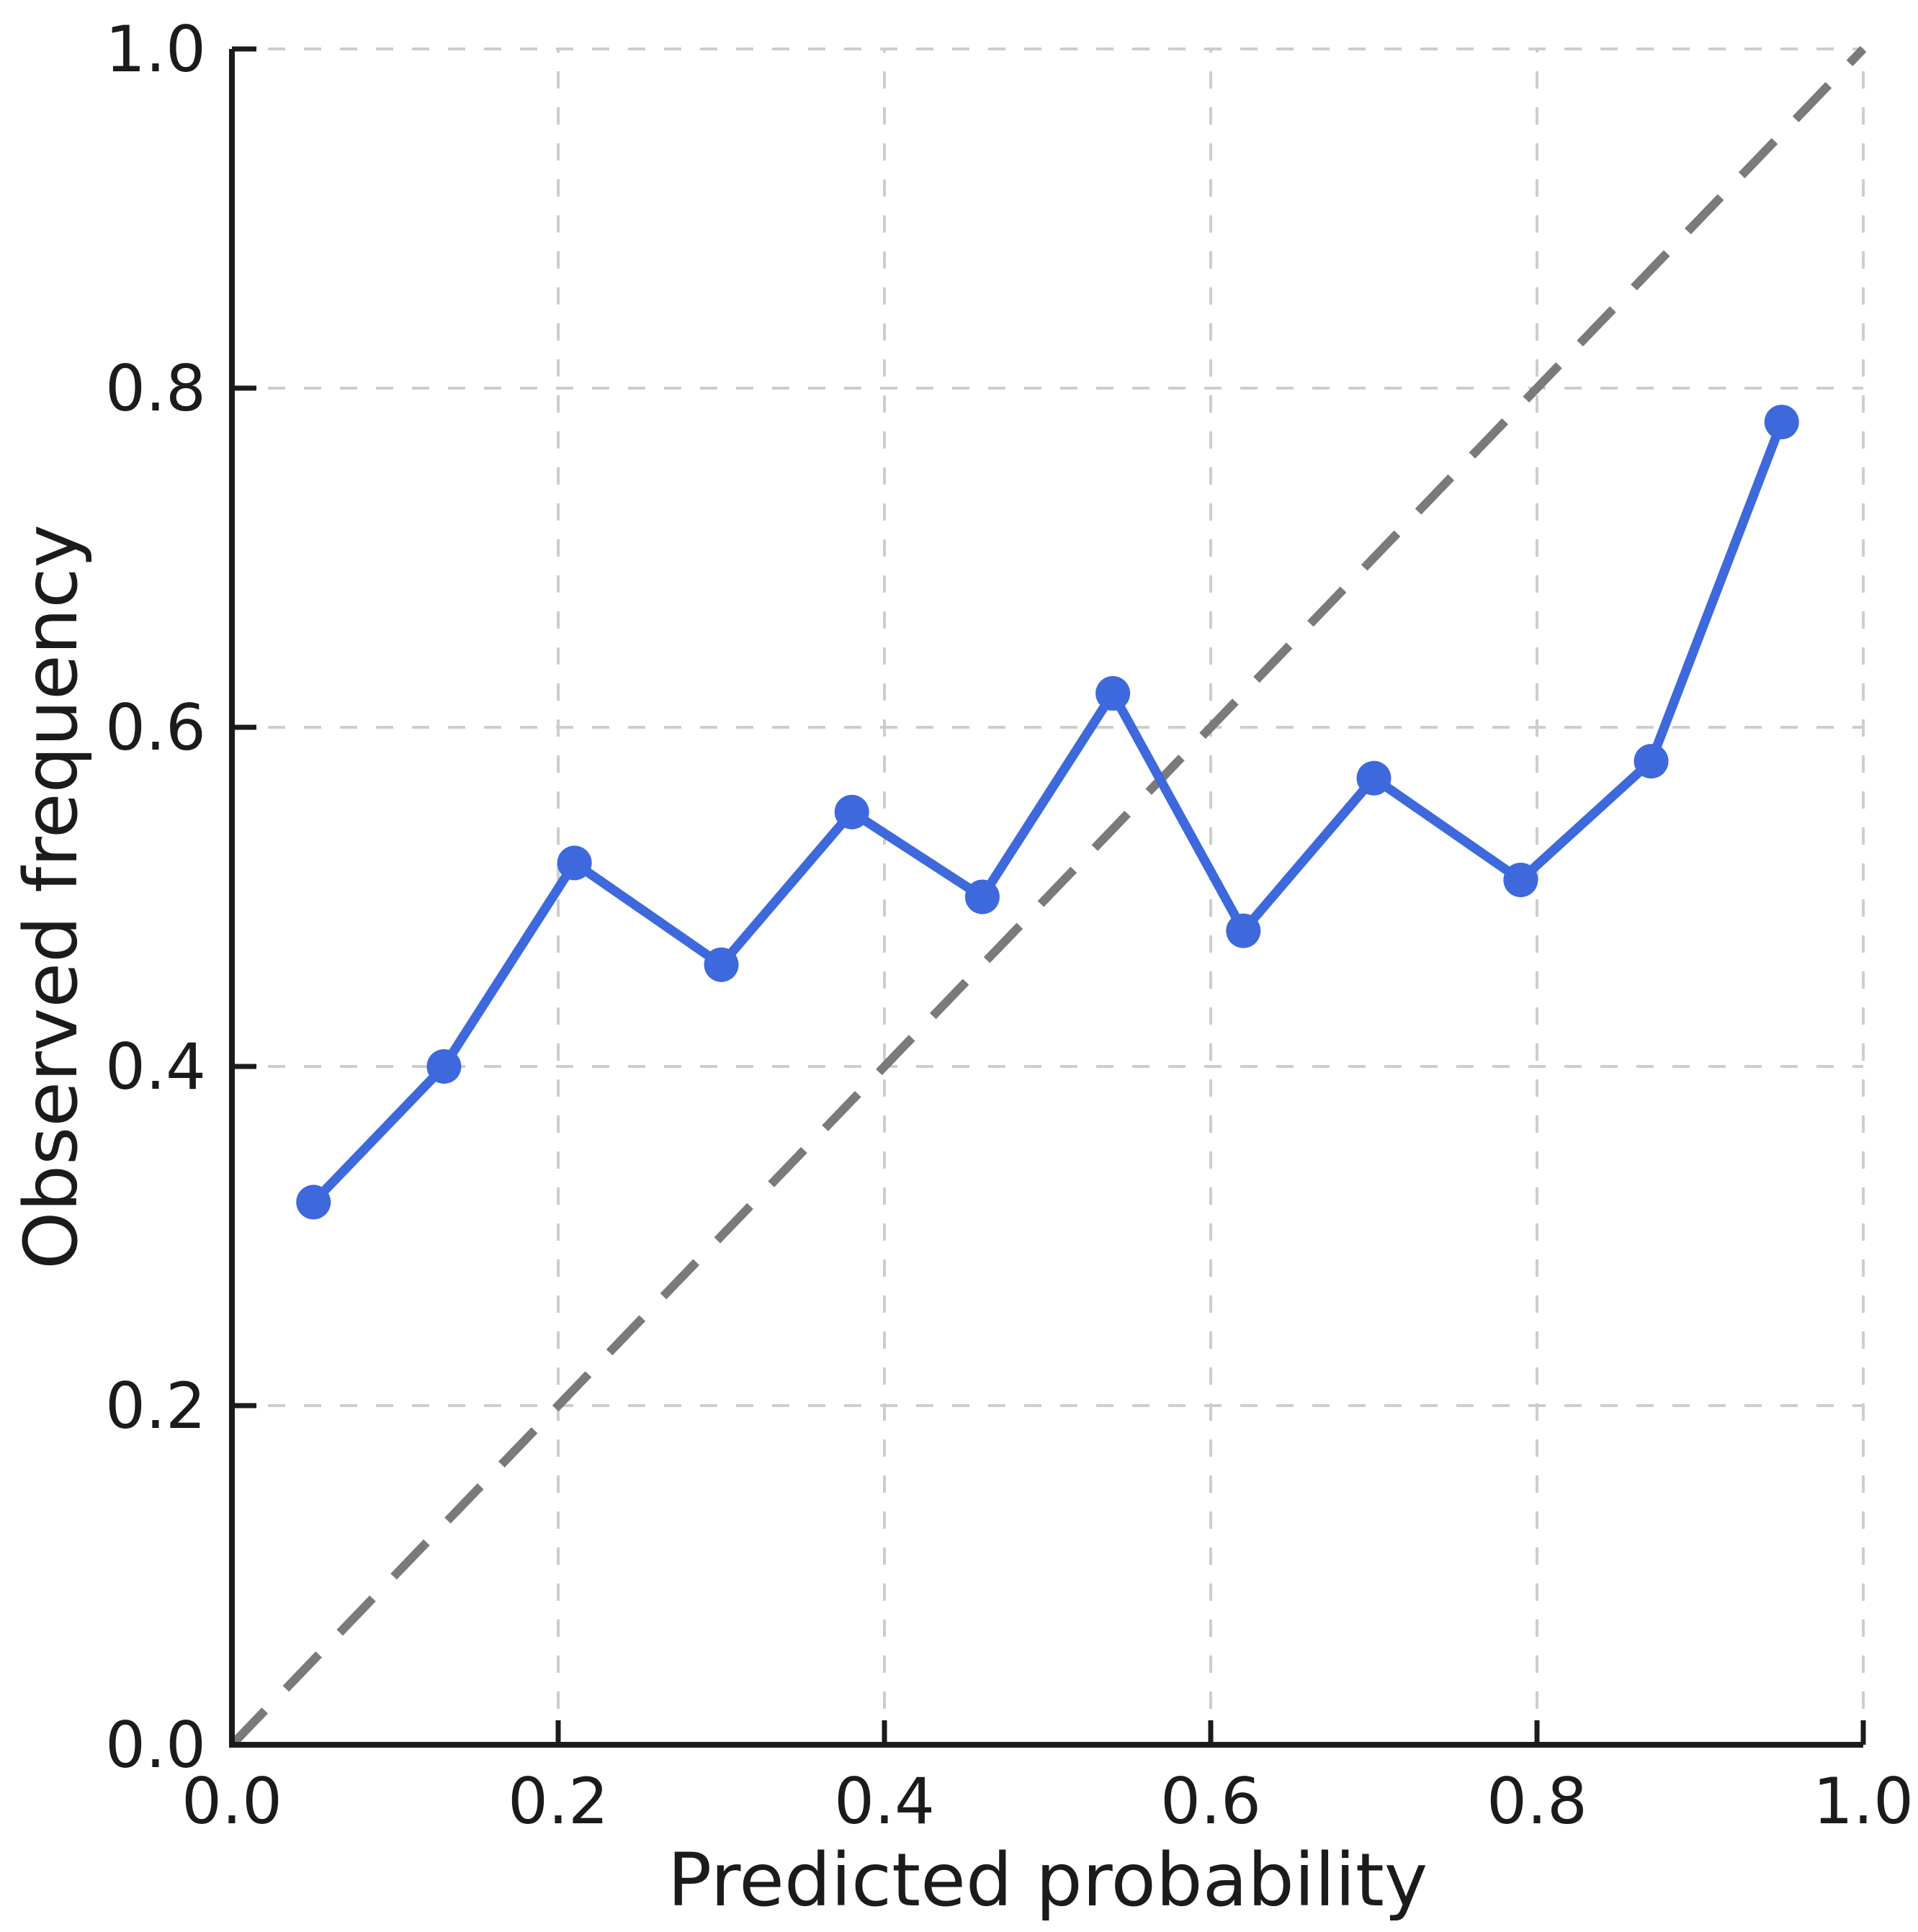 The height and width of the screenshot is (1932, 1918). I want to click on x-tick-label: 0.0, so click(232, 1801).